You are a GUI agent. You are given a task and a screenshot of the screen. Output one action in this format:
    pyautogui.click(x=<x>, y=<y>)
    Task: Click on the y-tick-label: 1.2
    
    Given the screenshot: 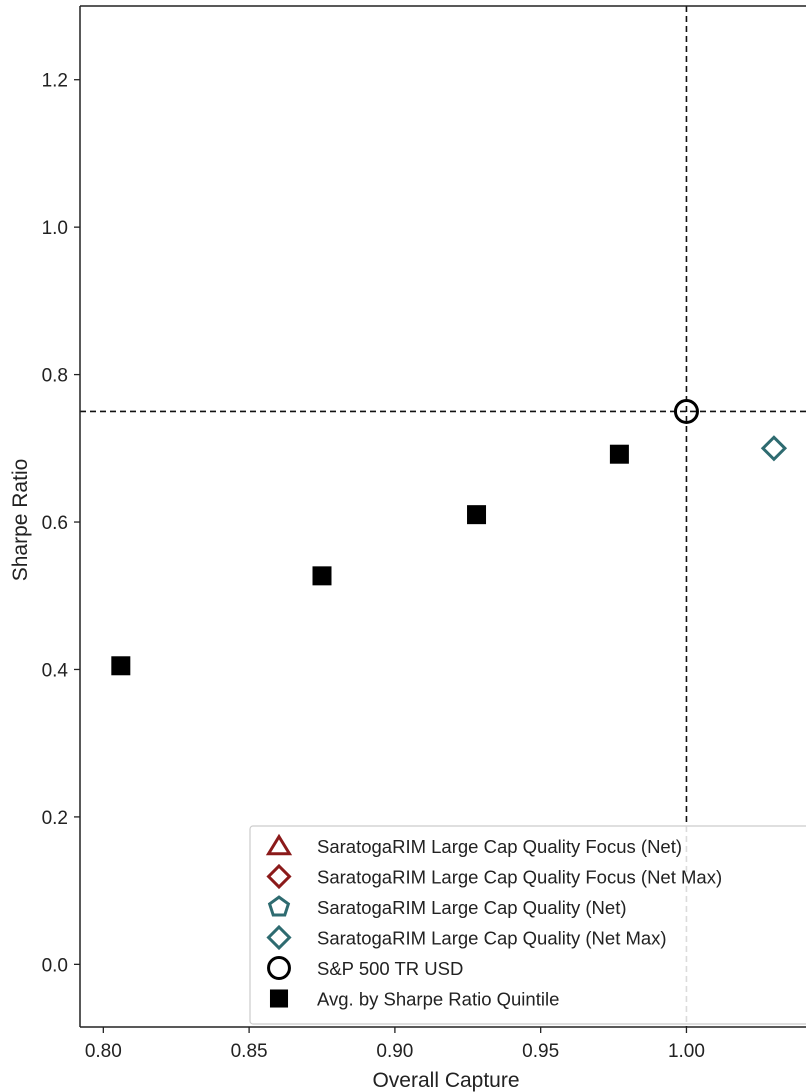 What is the action you would take?
    pyautogui.click(x=55, y=81)
    